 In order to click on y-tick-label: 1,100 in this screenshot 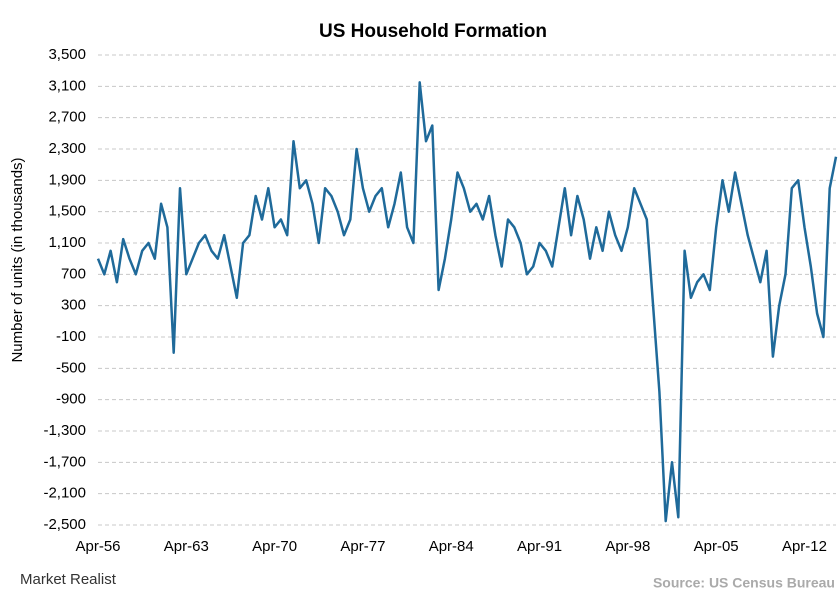, I will do `click(67, 242)`.